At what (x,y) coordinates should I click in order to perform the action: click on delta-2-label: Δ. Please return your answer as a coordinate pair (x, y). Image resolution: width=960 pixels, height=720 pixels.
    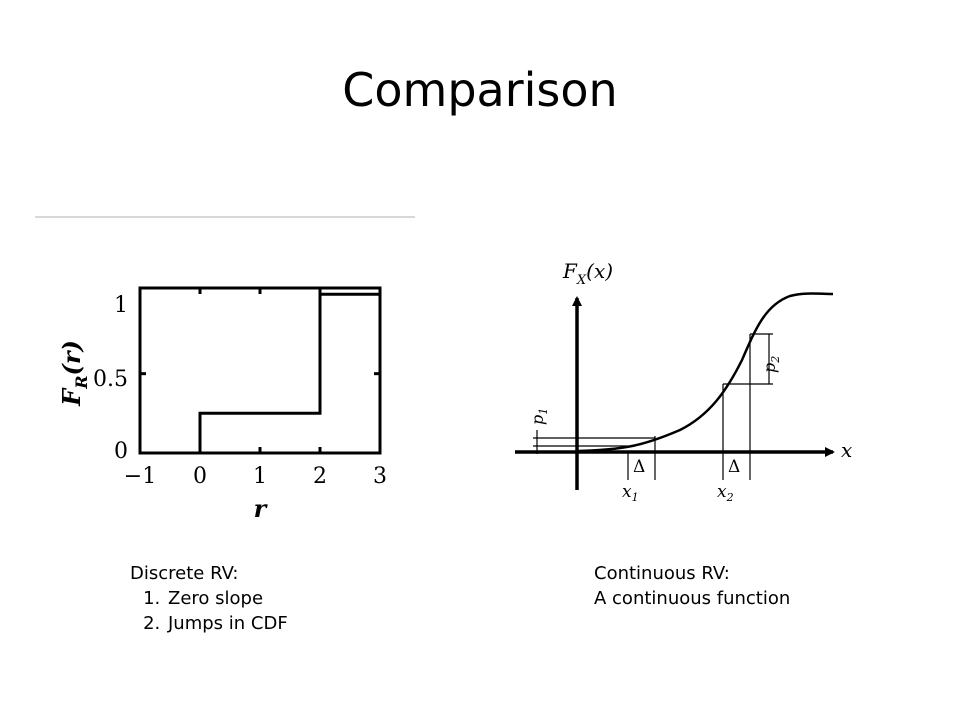
    Looking at the image, I should click on (734, 467).